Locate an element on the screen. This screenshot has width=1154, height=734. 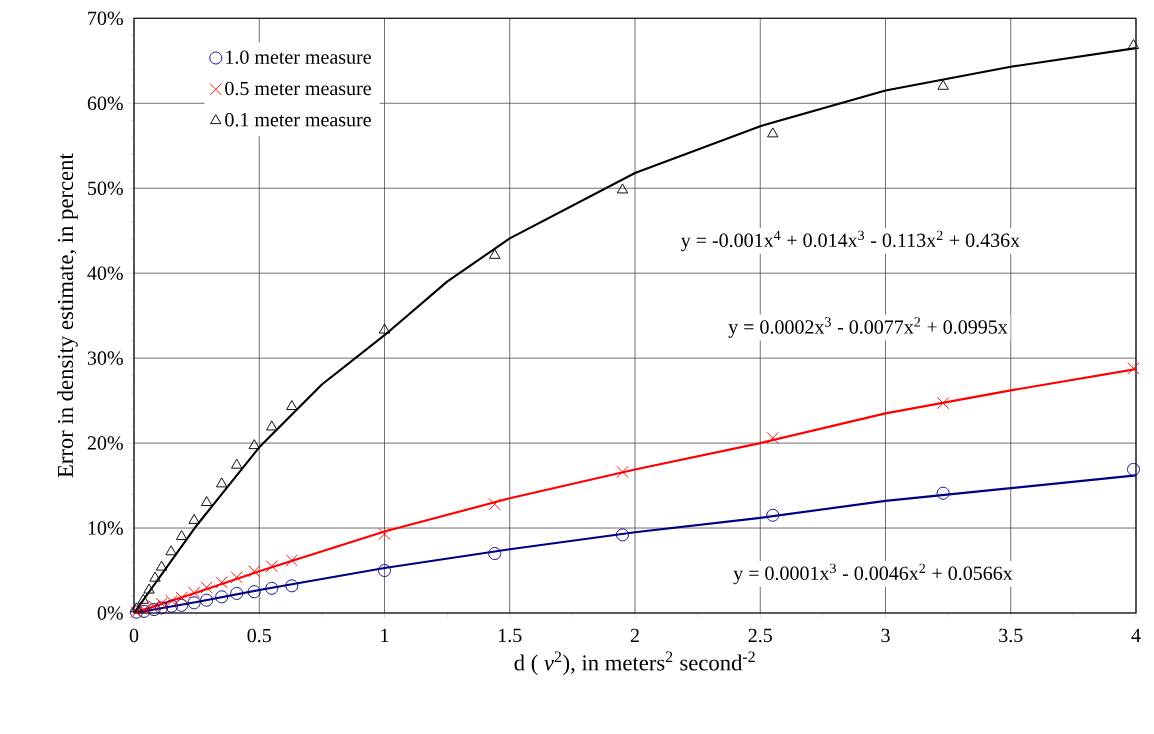
y-tick-label: 50% is located at coordinates (105, 188).